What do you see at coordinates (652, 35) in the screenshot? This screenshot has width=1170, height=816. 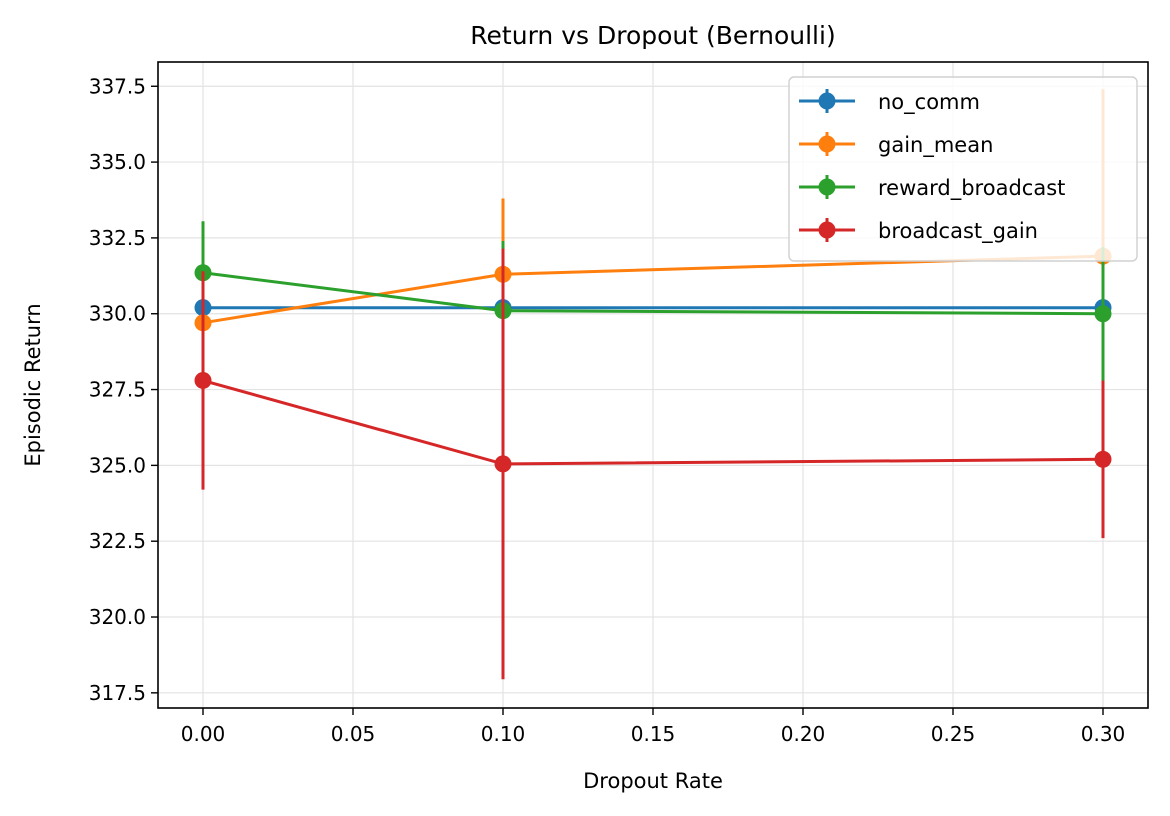 I see `chart-title: Return vs Dropout (Bernoulli)` at bounding box center [652, 35].